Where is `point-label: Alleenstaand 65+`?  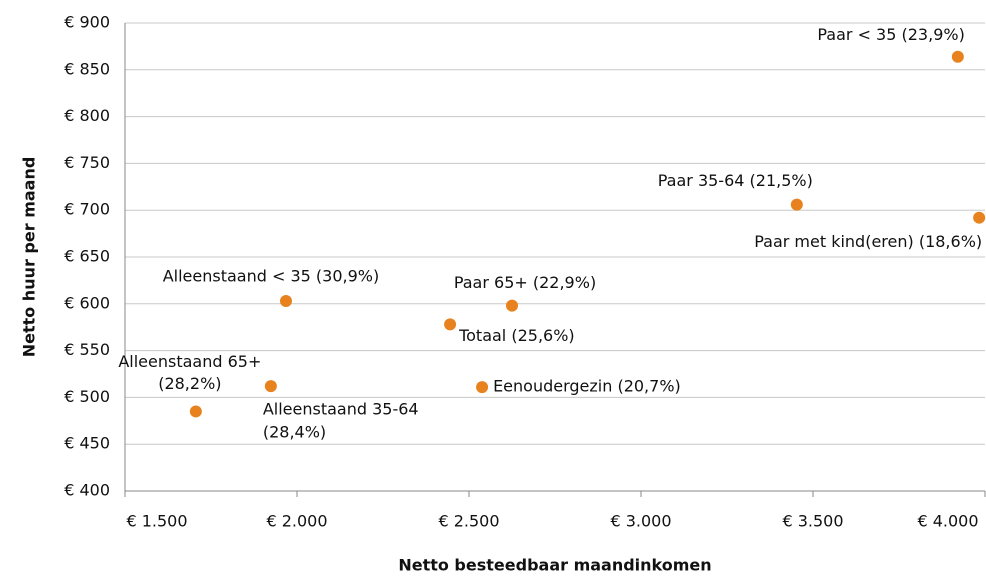 point-label: Alleenstaand 65+ is located at coordinates (189, 361).